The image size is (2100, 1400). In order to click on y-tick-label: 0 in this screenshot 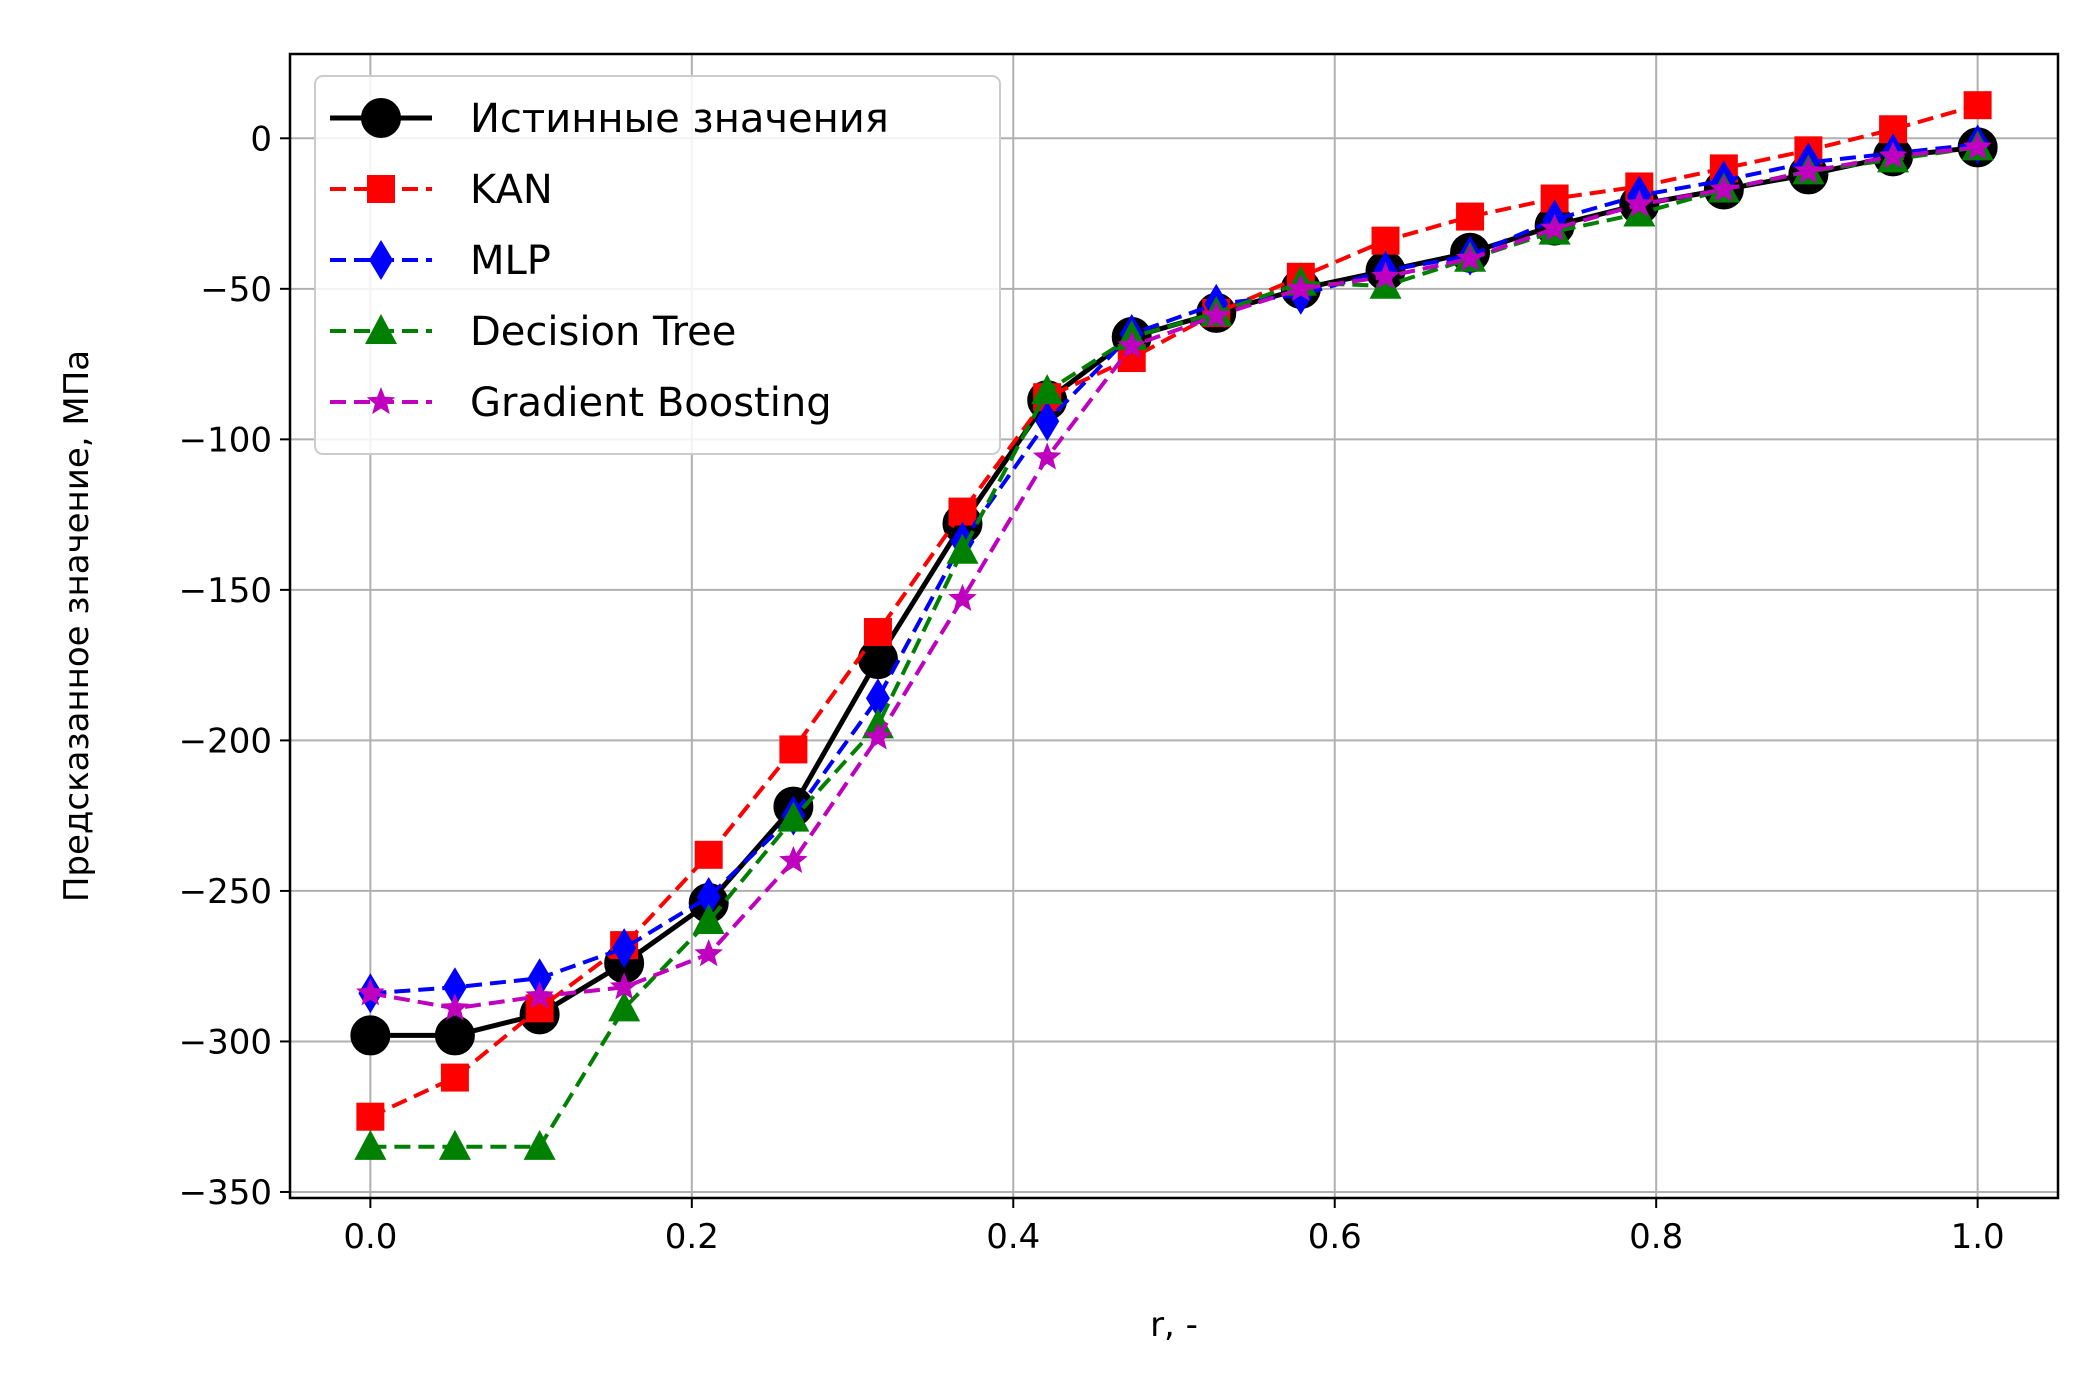, I will do `click(261, 139)`.